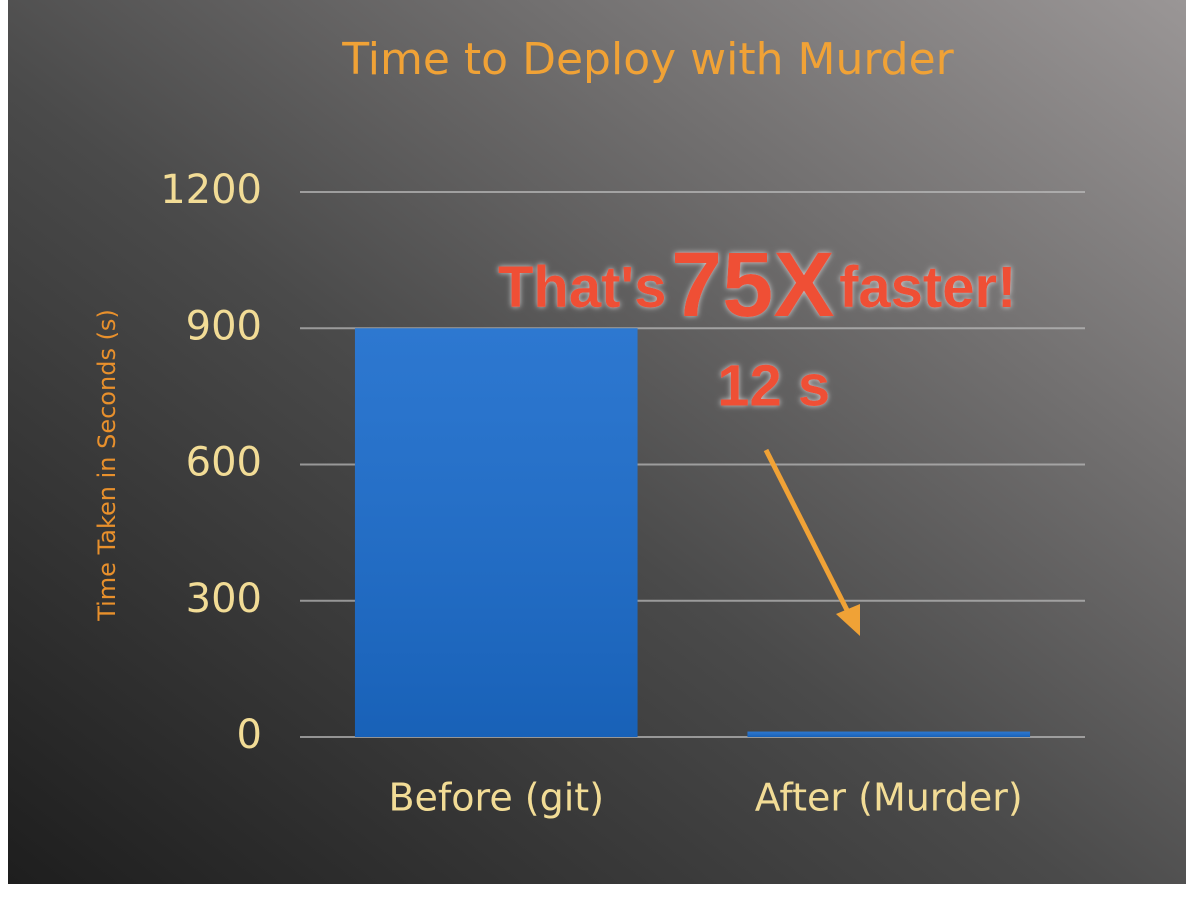 The width and height of the screenshot is (1195, 898). Describe the element at coordinates (107, 465) in the screenshot. I see `y-axis-label: Time Taken in Seconds (s)` at that location.